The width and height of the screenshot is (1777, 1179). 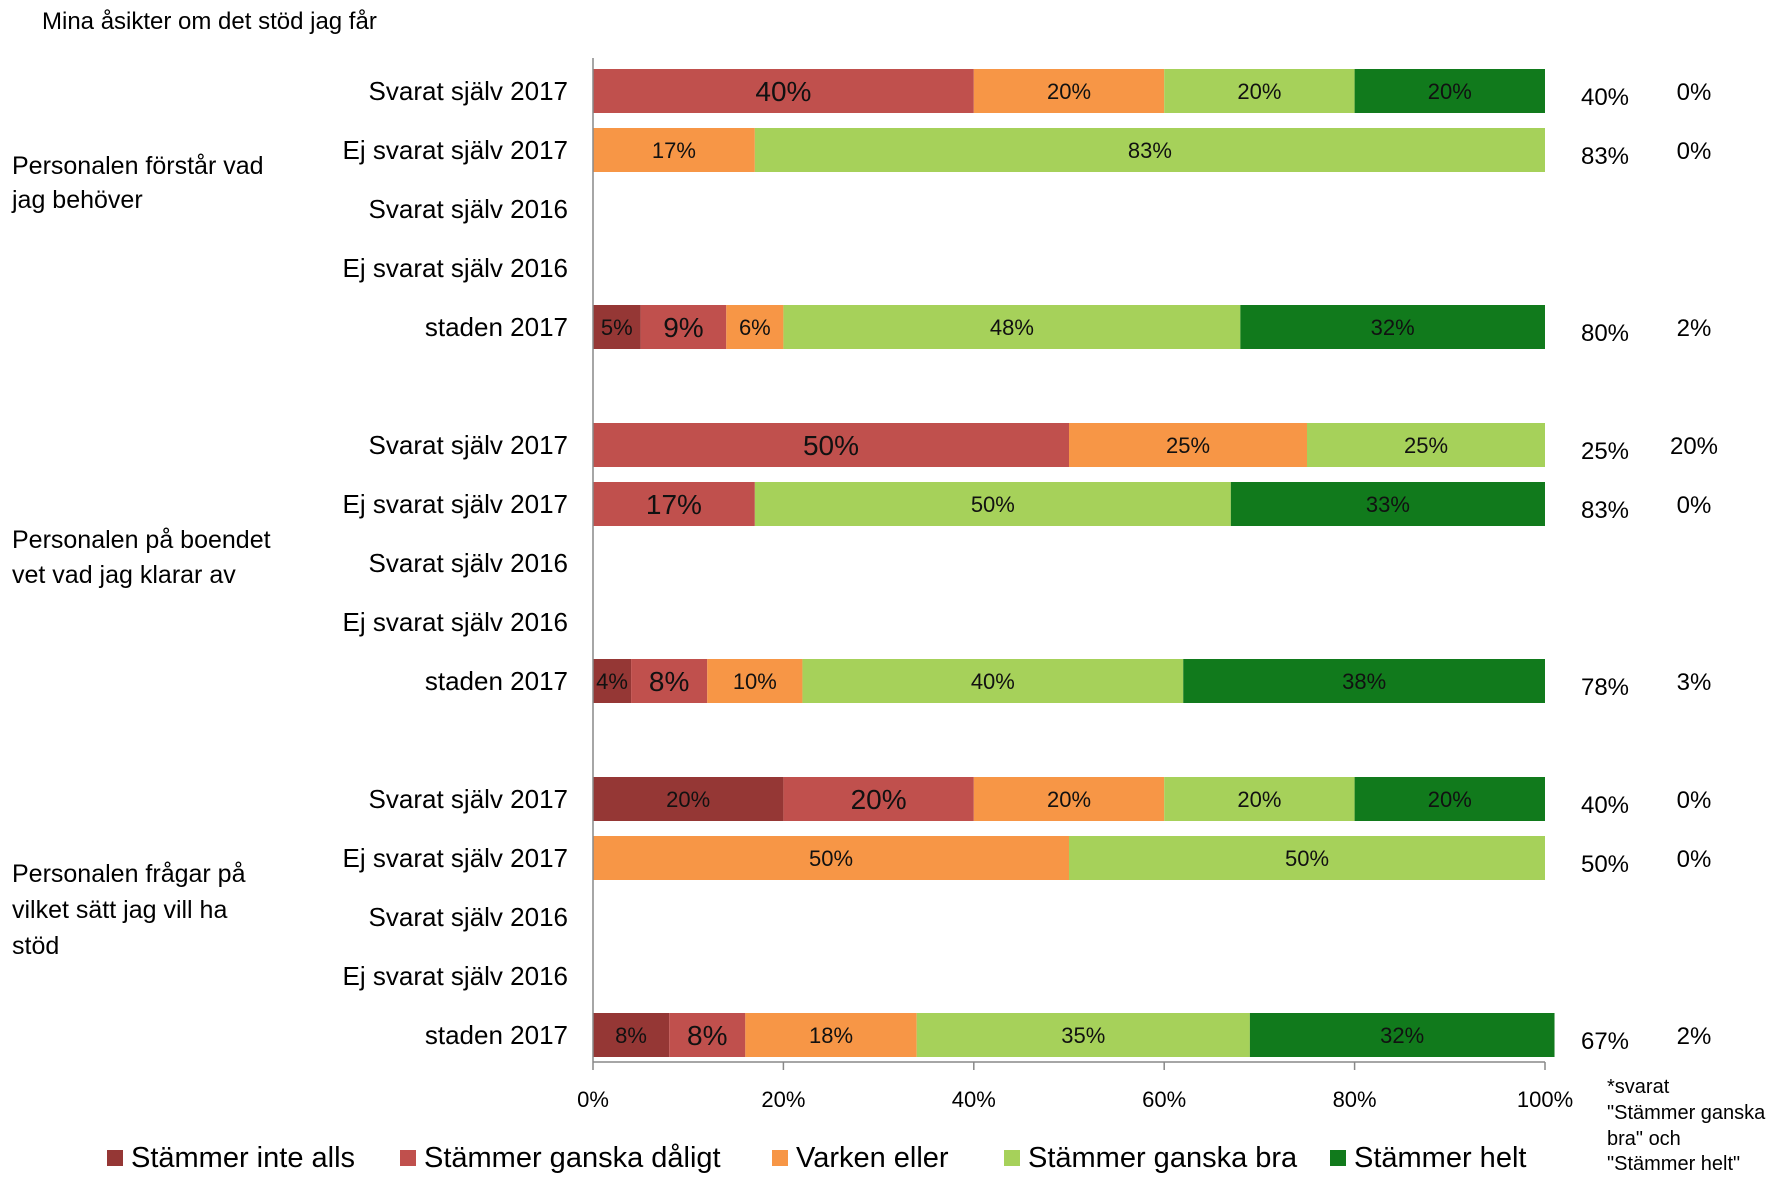 I want to click on summary-value: 80%, so click(x=1605, y=333).